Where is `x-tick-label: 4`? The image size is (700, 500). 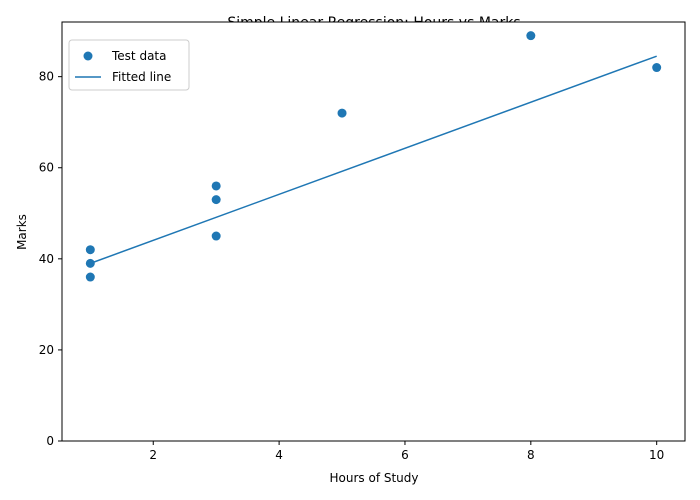
x-tick-label: 4 is located at coordinates (279, 455).